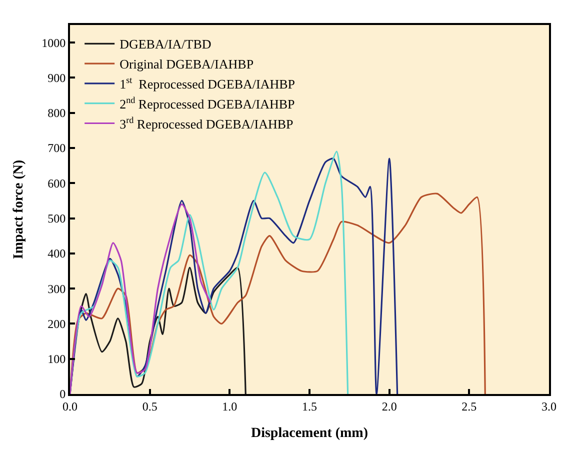 The image size is (569, 450). Describe the element at coordinates (389, 406) in the screenshot. I see `x-tick-label: 2.0` at that location.